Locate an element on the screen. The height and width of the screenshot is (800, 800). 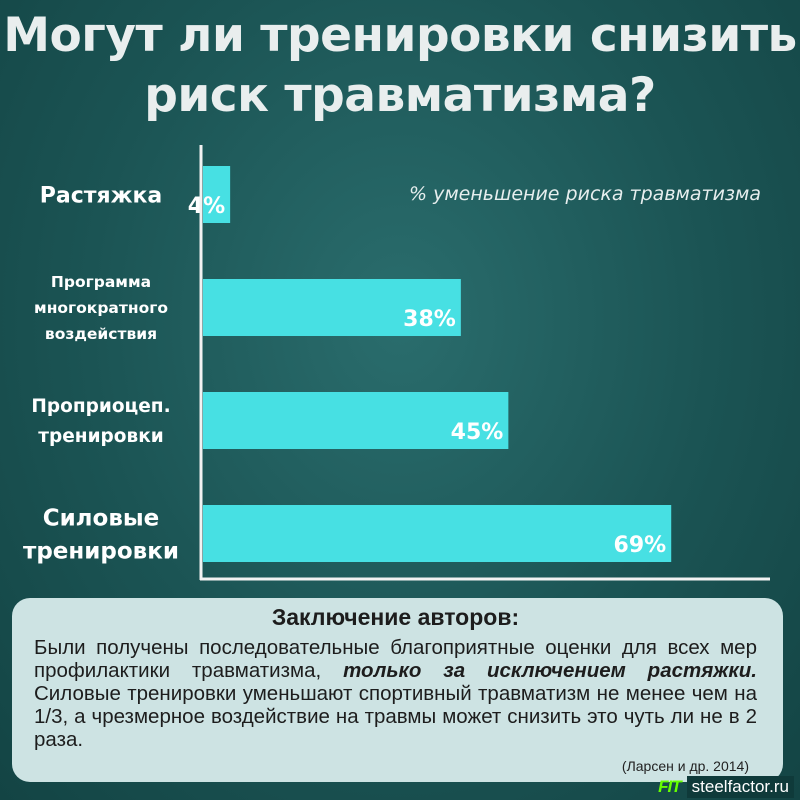
category-label-2-line-1: Программа is located at coordinates (101, 282).